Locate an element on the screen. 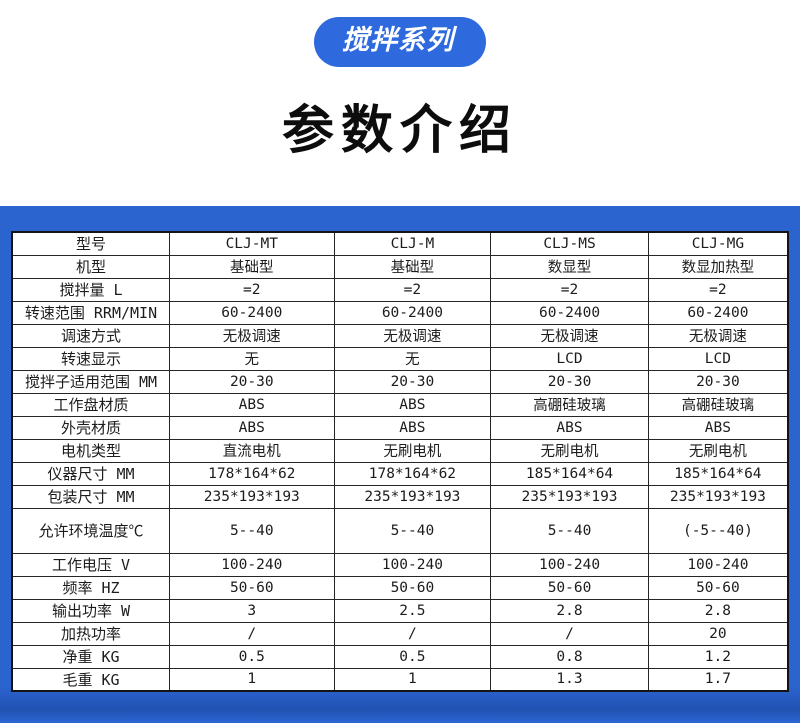 This screenshot has width=800, height=723. table-cell: 直流电机 is located at coordinates (252, 450).